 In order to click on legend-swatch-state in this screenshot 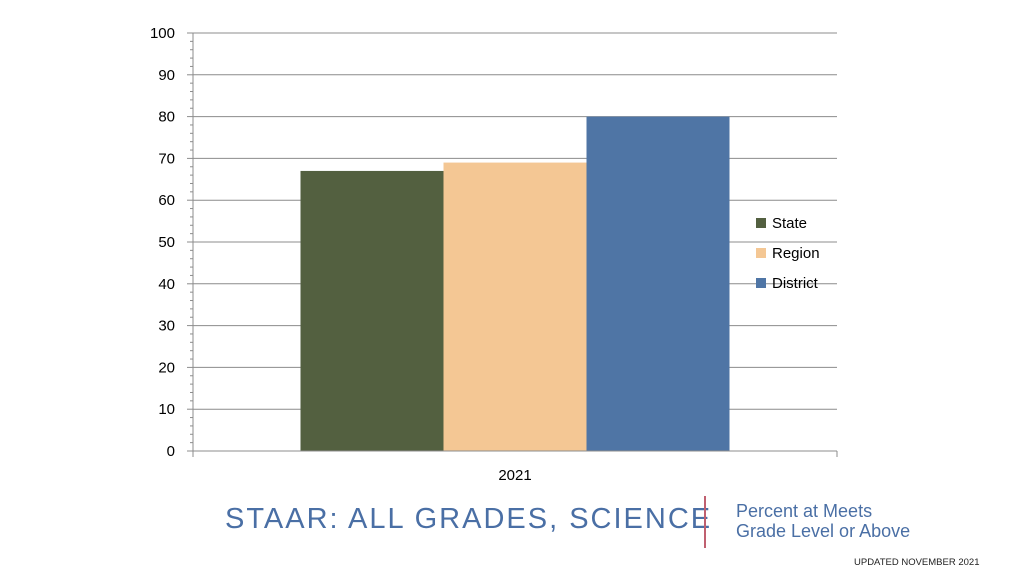, I will do `click(761, 223)`.